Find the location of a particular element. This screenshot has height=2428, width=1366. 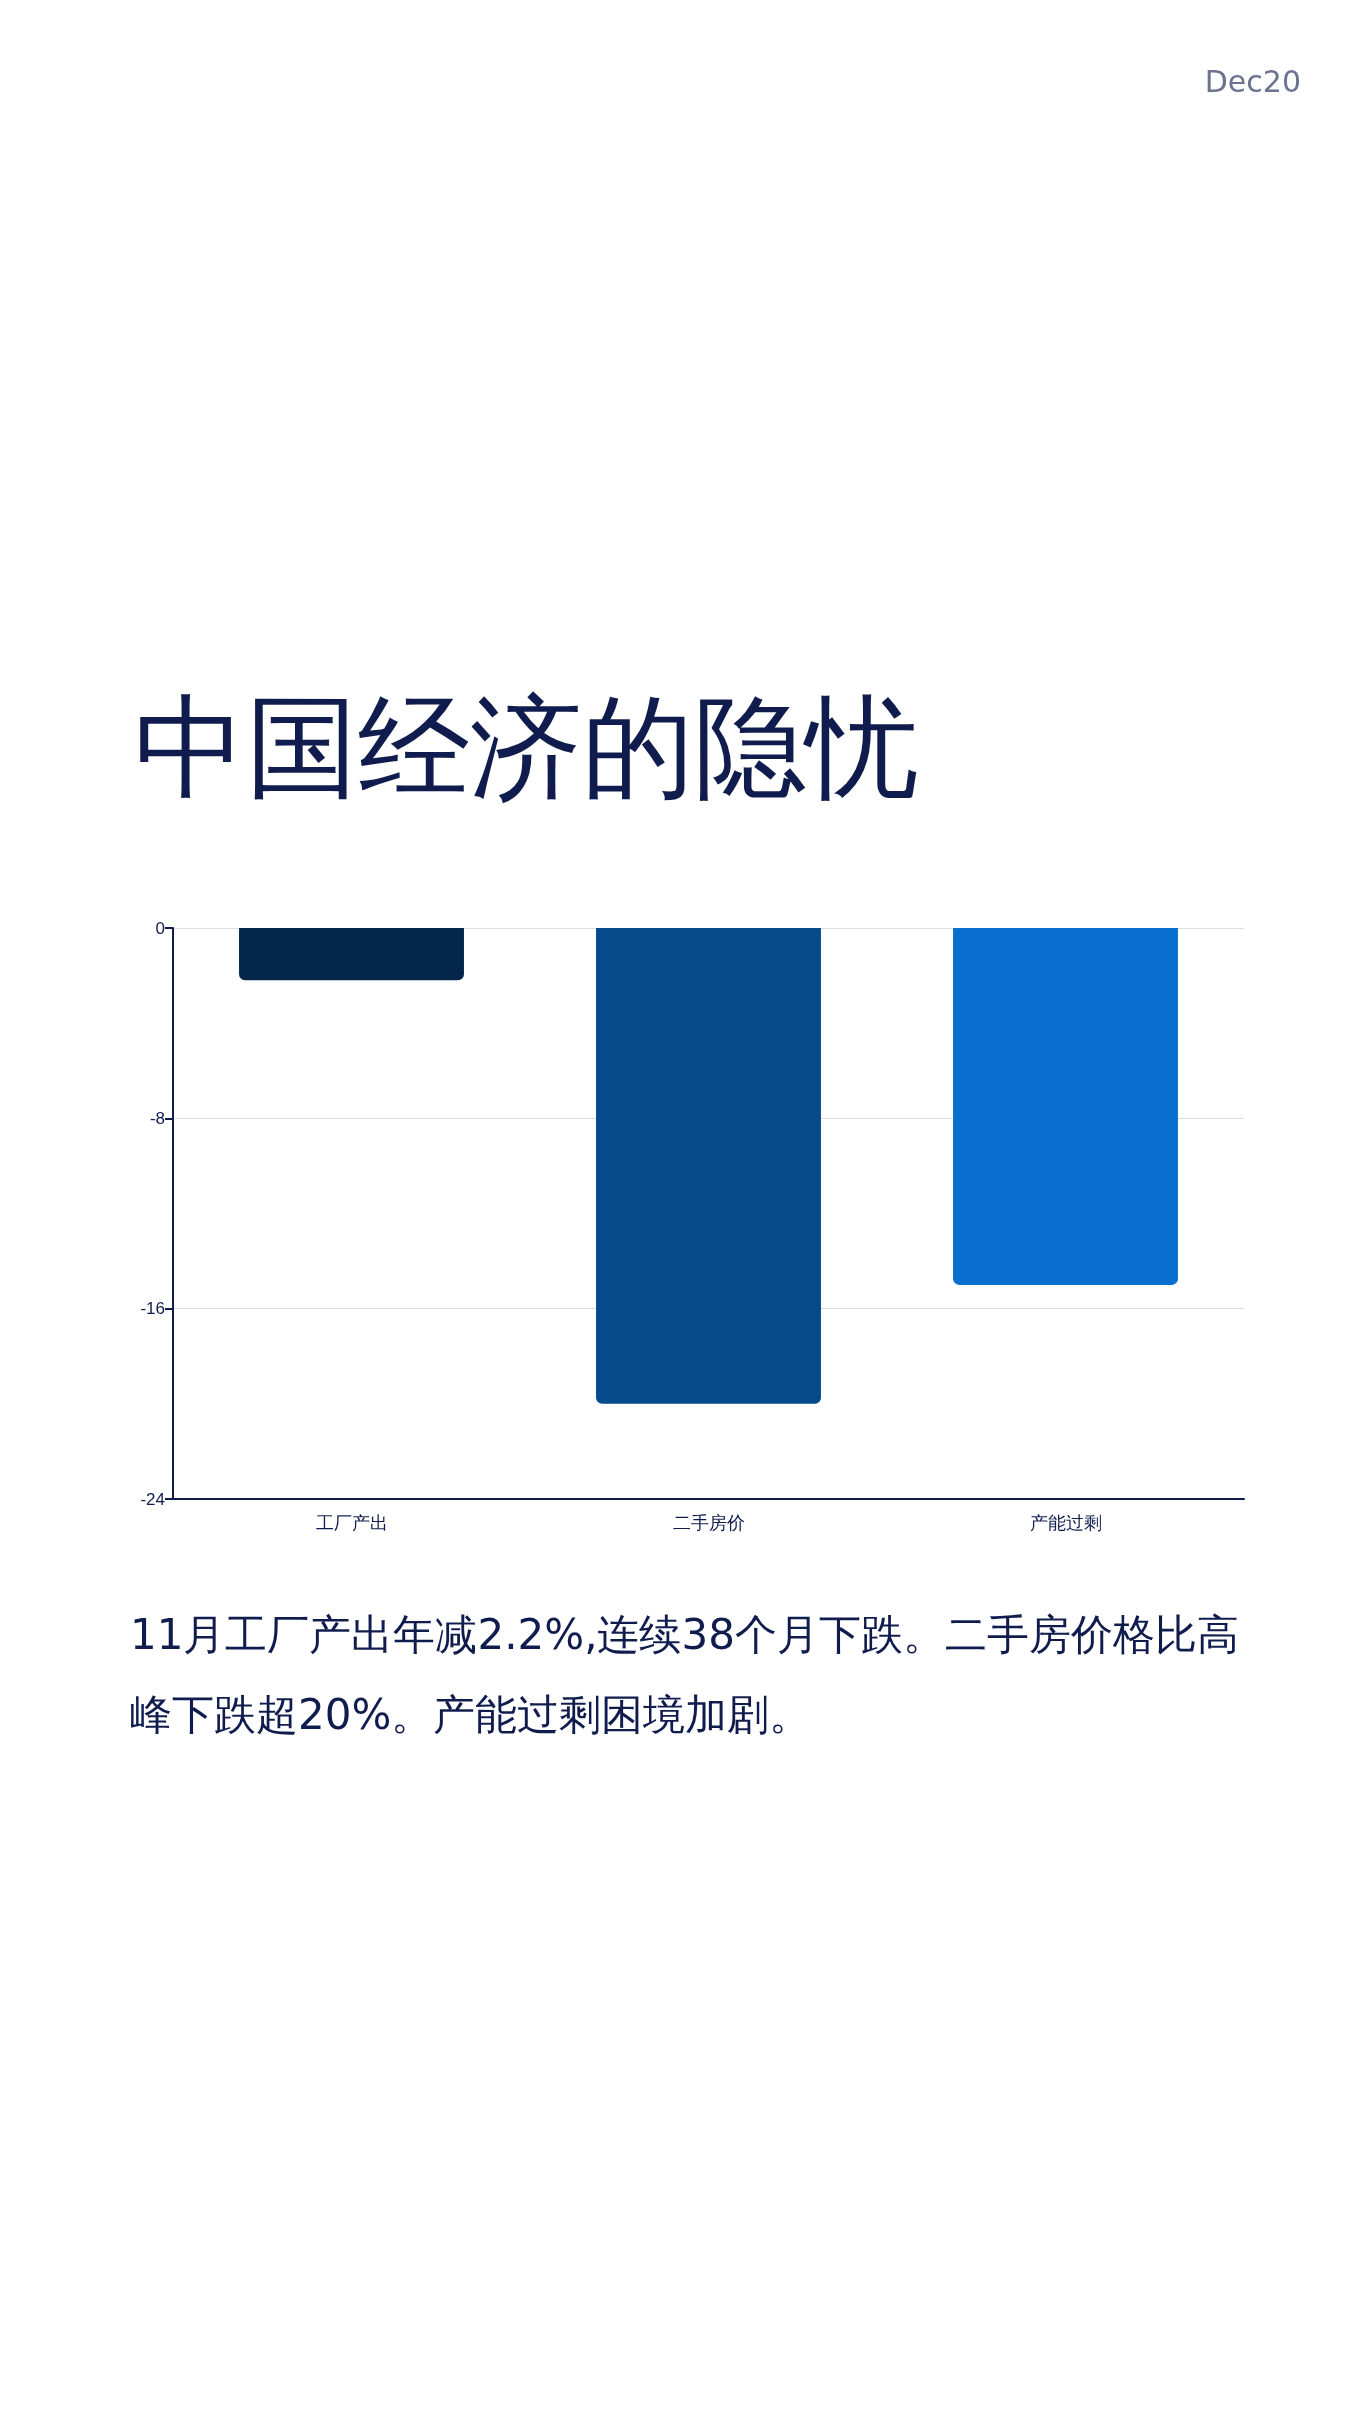

text: Dec20 is located at coordinates (1252, 81).